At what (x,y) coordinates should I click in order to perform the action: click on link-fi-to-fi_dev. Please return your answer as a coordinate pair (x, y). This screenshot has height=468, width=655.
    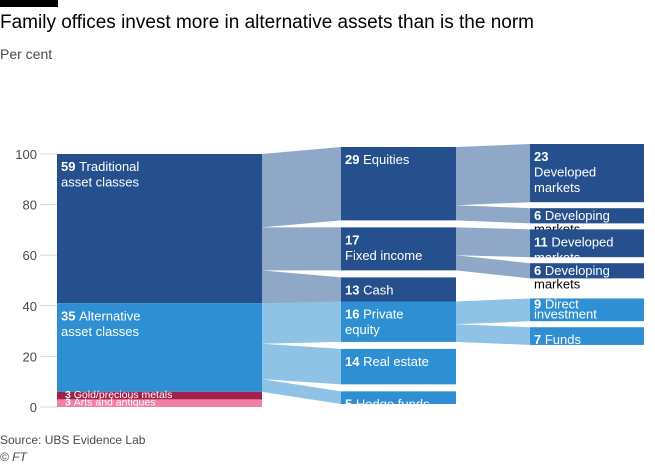
    Looking at the image, I should click on (493, 242).